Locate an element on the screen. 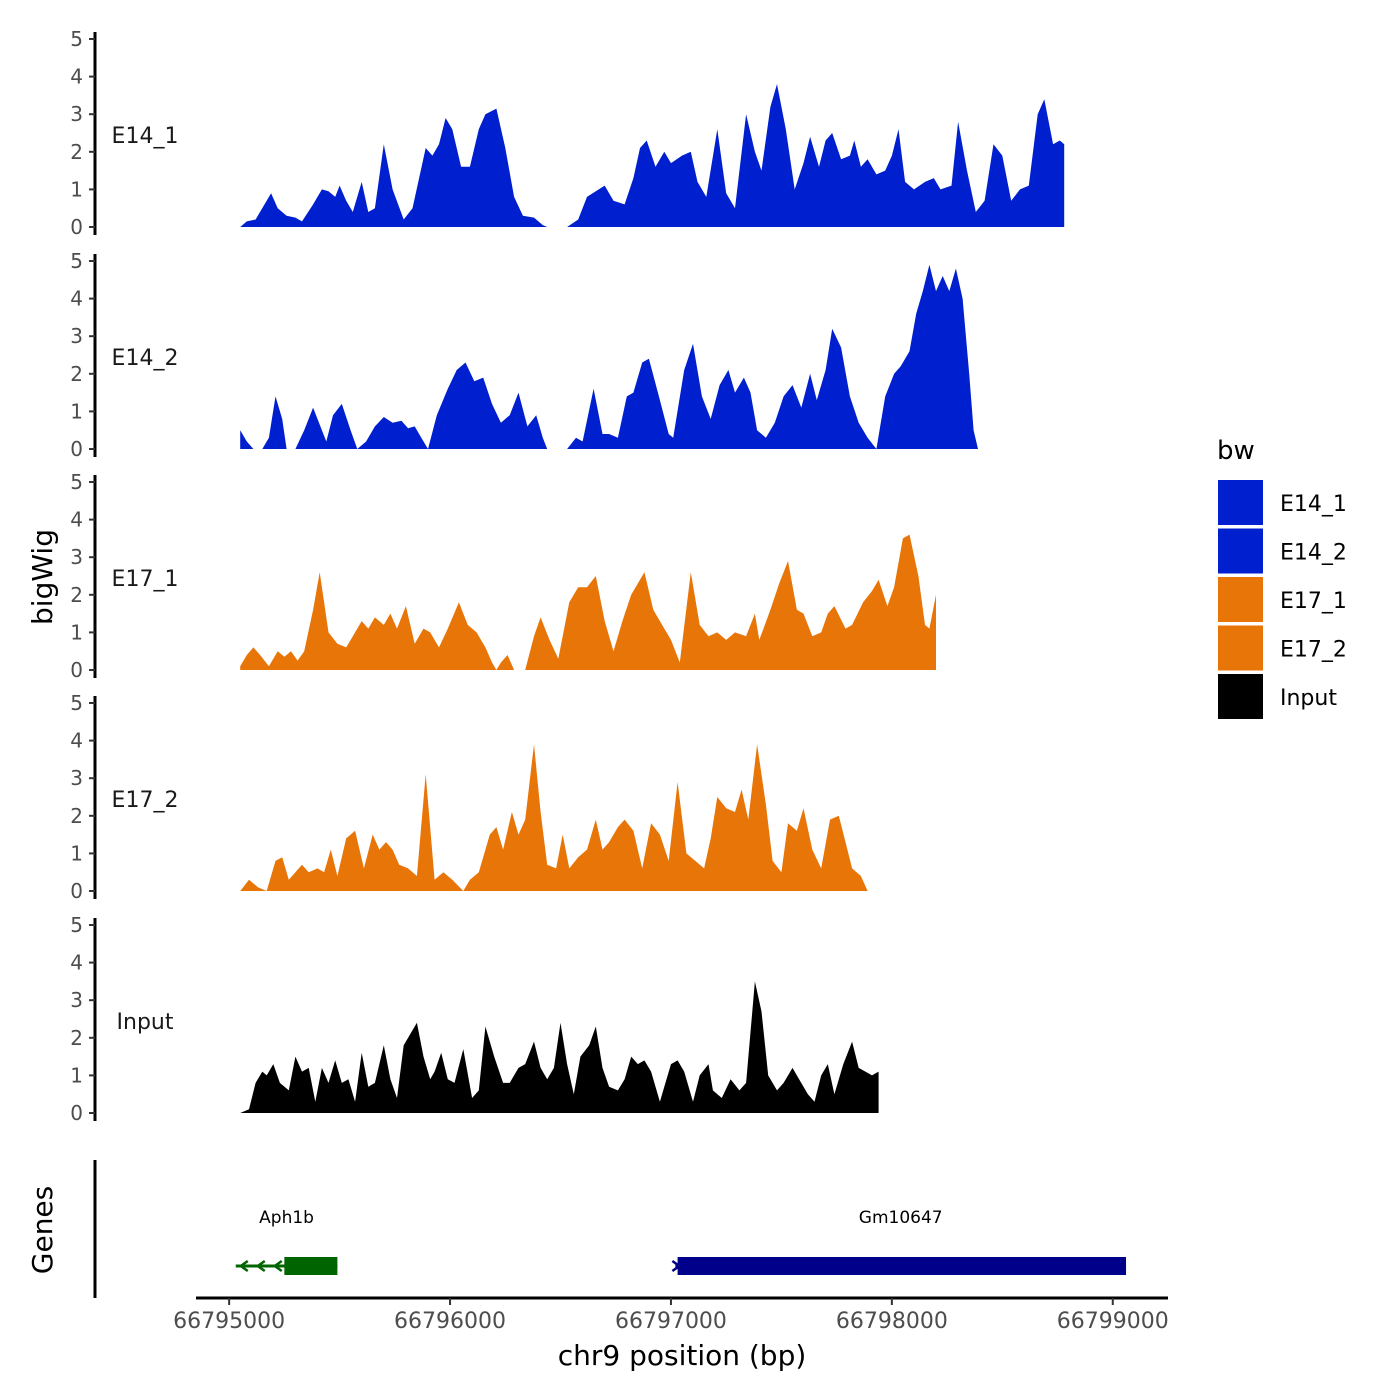 Image resolution: width=1400 pixels, height=1400 pixels. legend-item-e17_2: E17_2 is located at coordinates (1282, 648).